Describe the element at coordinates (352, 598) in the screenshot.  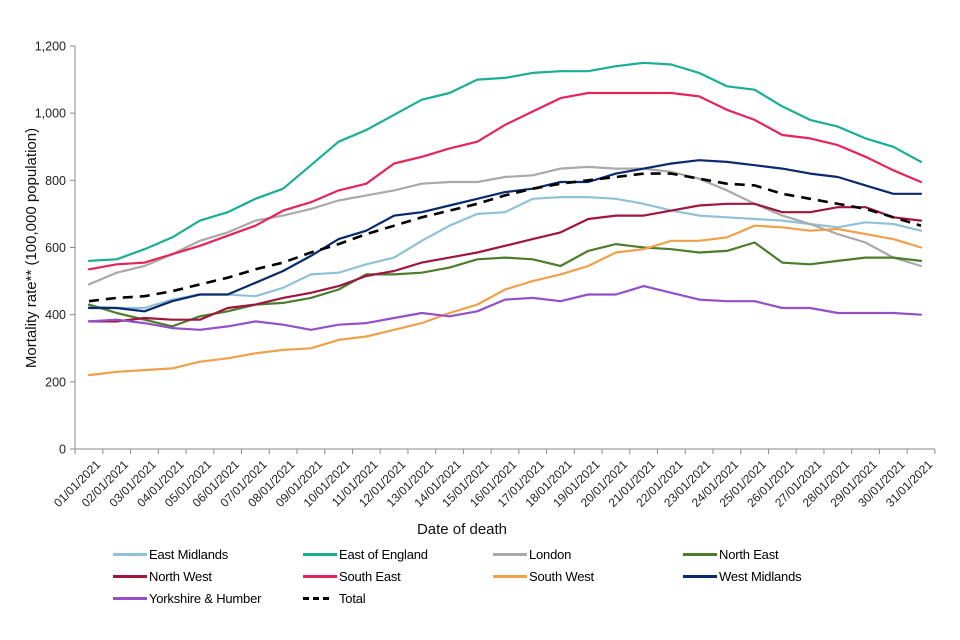
I see `legend-label: Total` at that location.